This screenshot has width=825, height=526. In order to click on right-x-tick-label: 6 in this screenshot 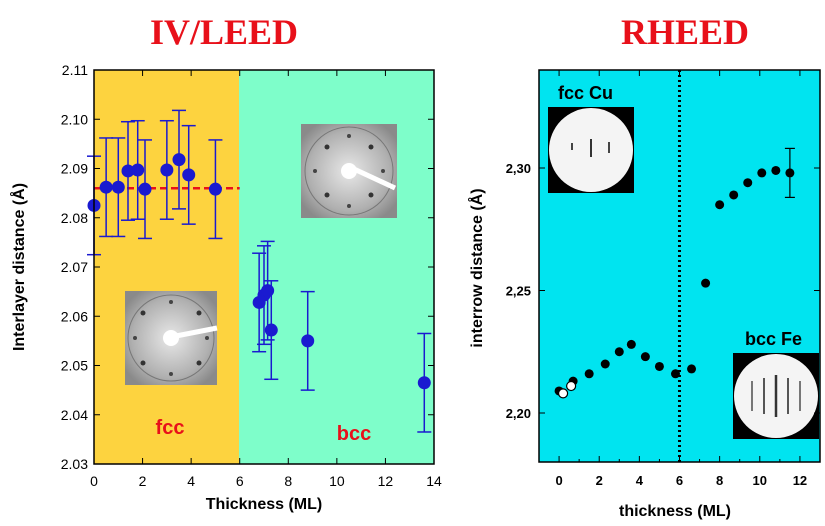, I will do `click(679, 480)`.